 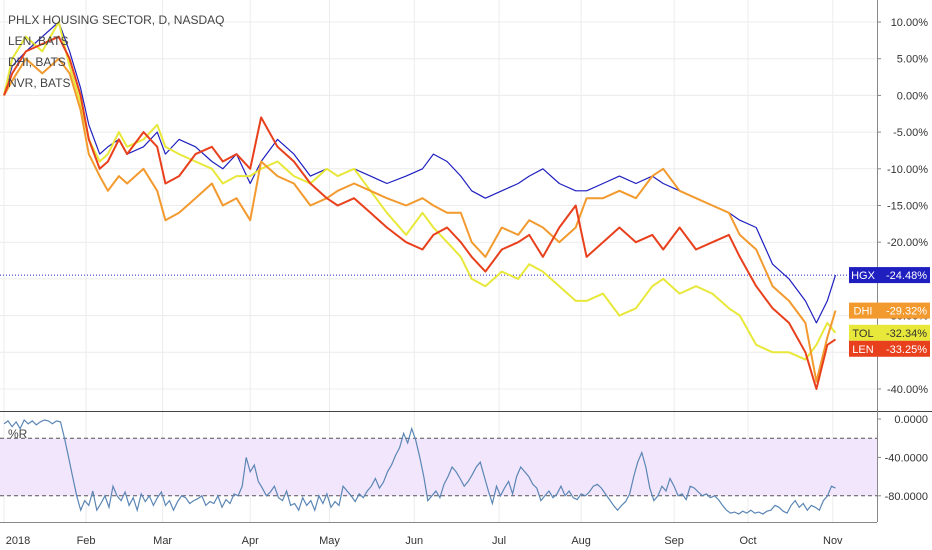 I want to click on tag-symbol: TOL, so click(x=862, y=334).